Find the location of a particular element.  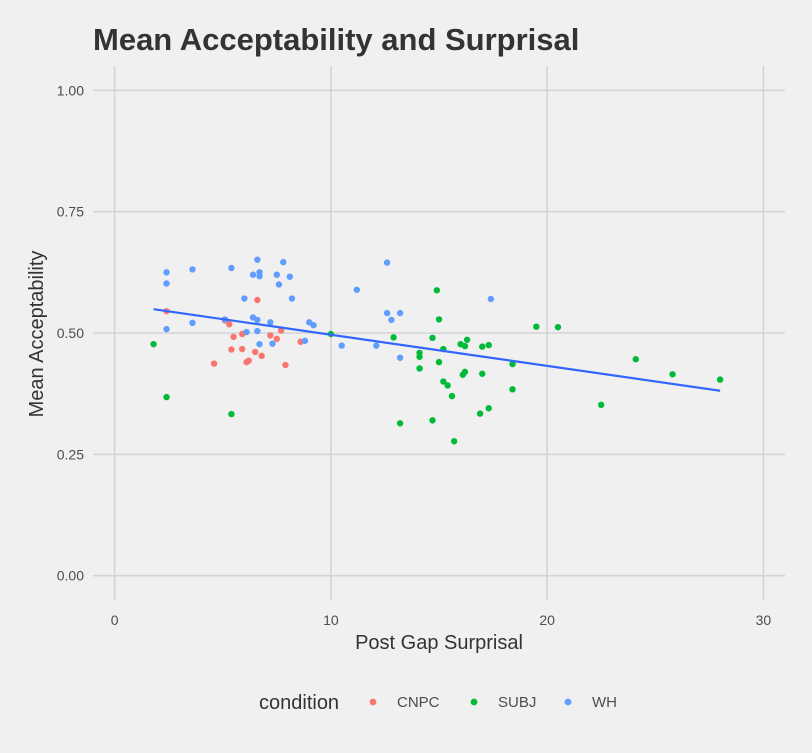

x-axis-title: Post Gap Surprisal is located at coordinates (439, 643).